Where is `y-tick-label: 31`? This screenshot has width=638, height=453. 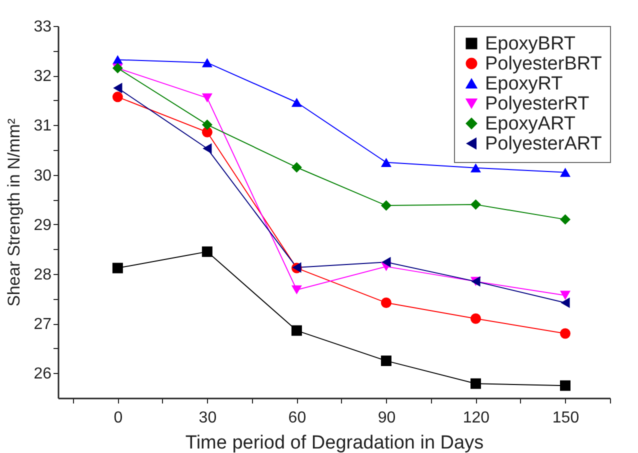
y-tick-label: 31 is located at coordinates (43, 126).